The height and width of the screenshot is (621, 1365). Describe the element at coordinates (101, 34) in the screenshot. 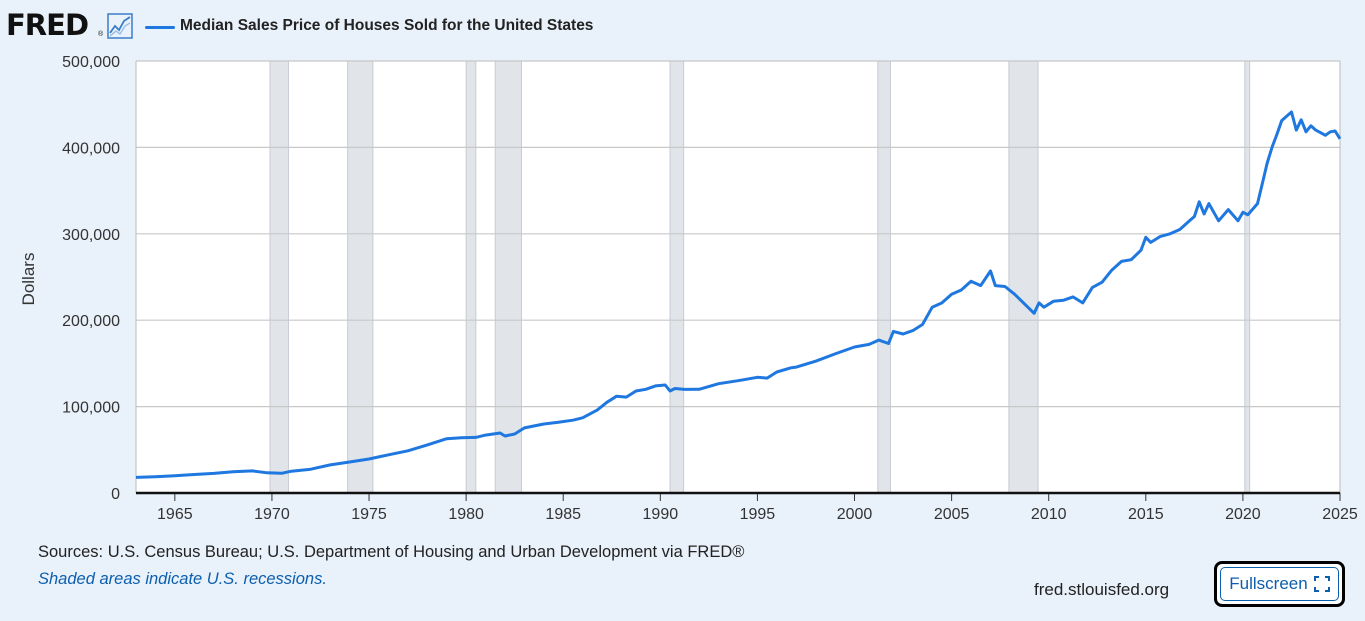

I see `registered-mark: ®` at that location.